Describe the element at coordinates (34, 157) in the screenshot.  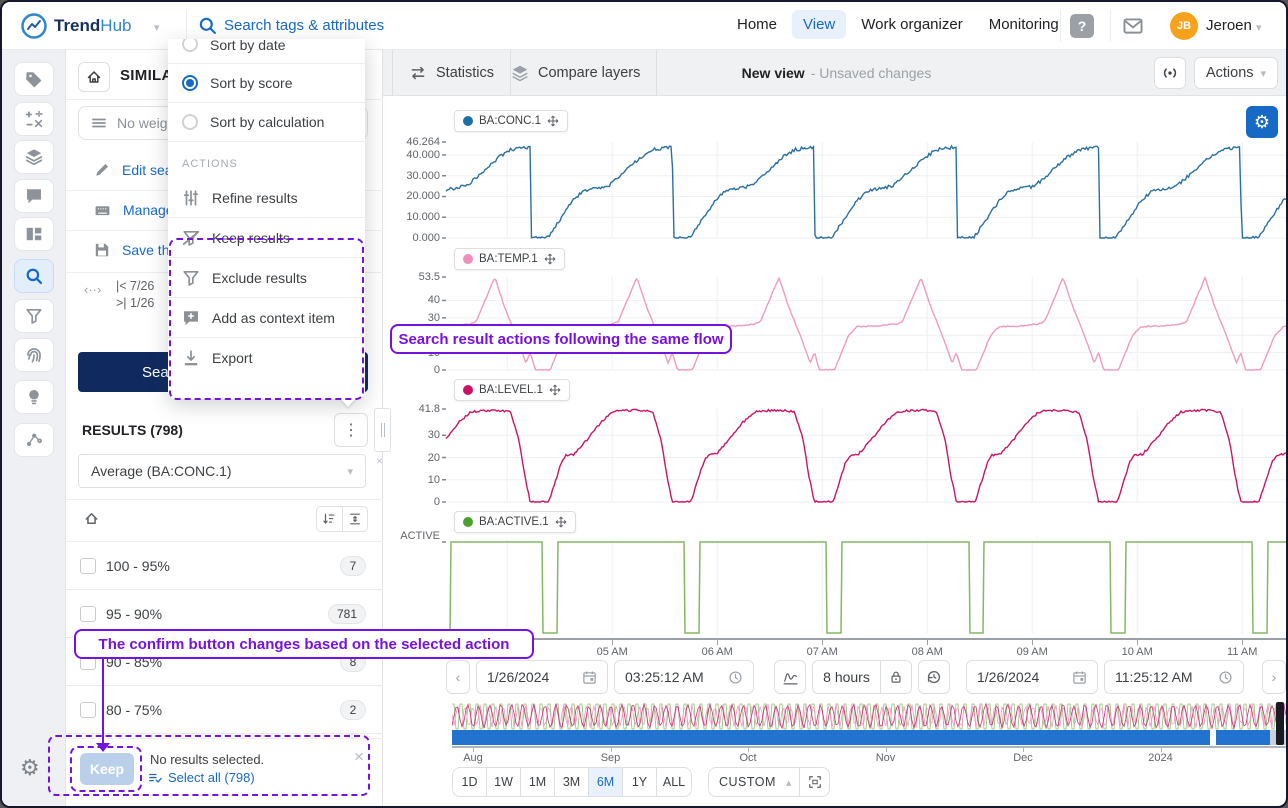
I see `sidebar-item-layers` at that location.